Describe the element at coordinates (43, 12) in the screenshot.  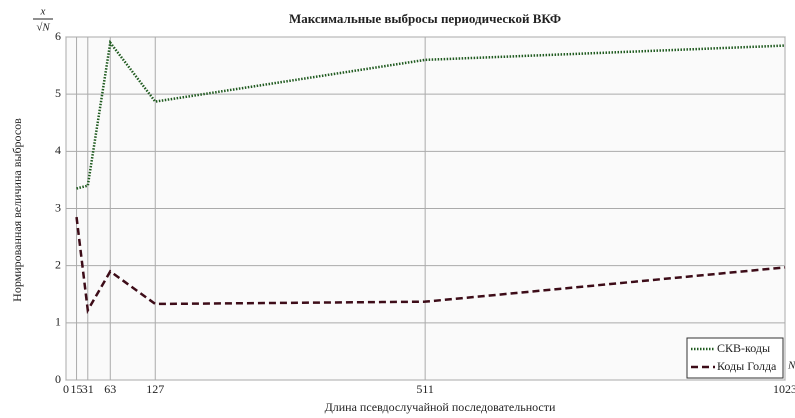
I see `y-unit-numerator: x` at that location.